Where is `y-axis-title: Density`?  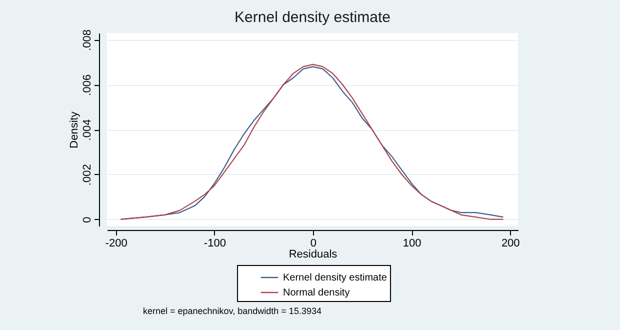 y-axis-title: Density is located at coordinates (74, 129).